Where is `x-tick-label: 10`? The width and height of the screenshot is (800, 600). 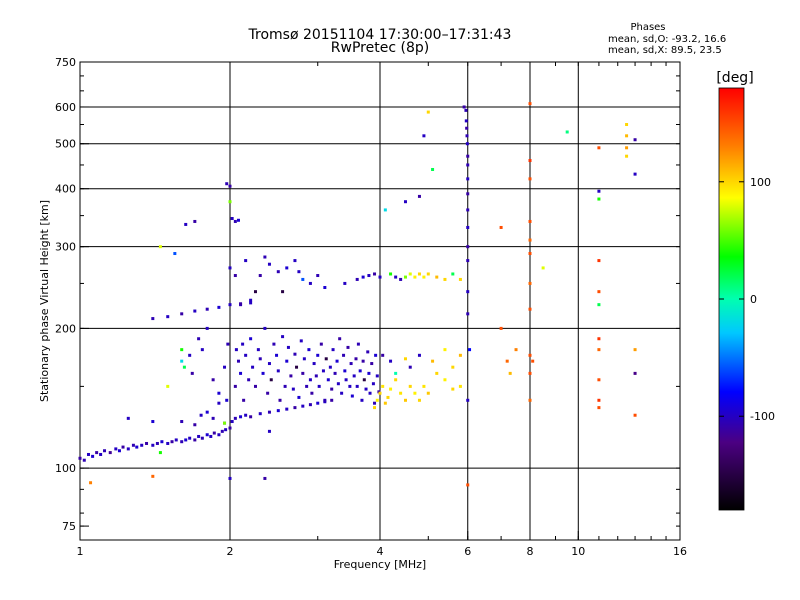 x-tick-label: 10 is located at coordinates (578, 551).